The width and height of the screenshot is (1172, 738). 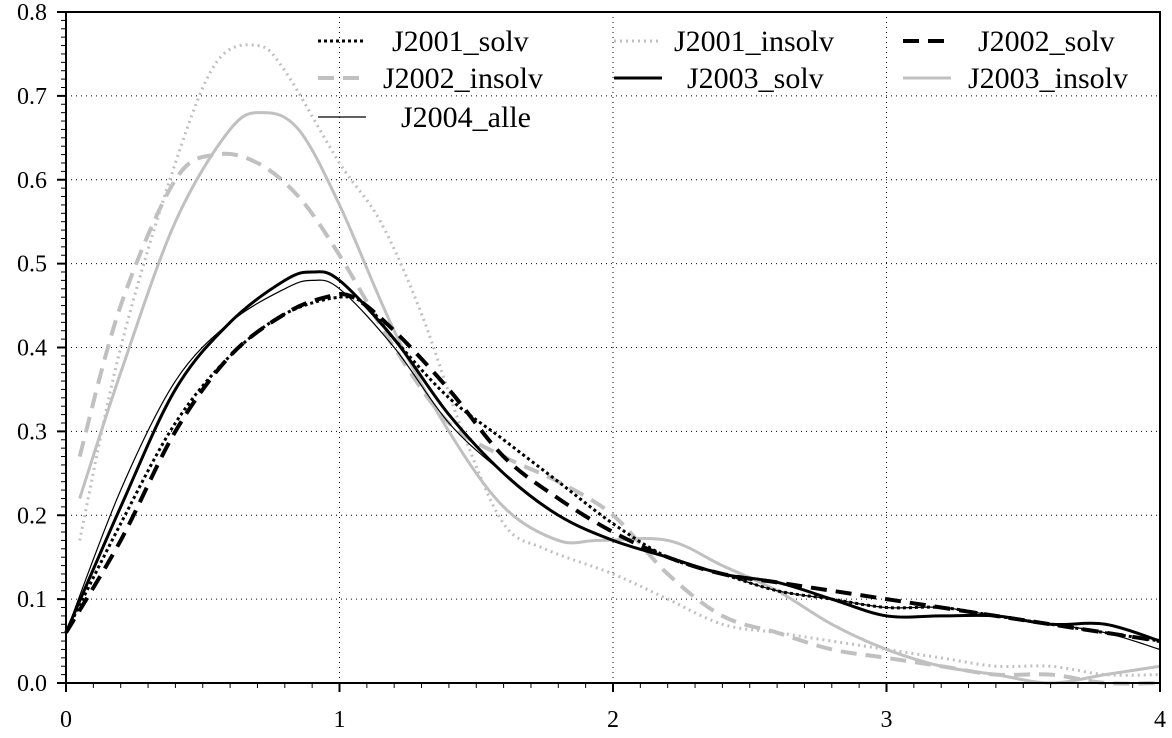 I want to click on legend-label: J2001_insolv, so click(x=754, y=41).